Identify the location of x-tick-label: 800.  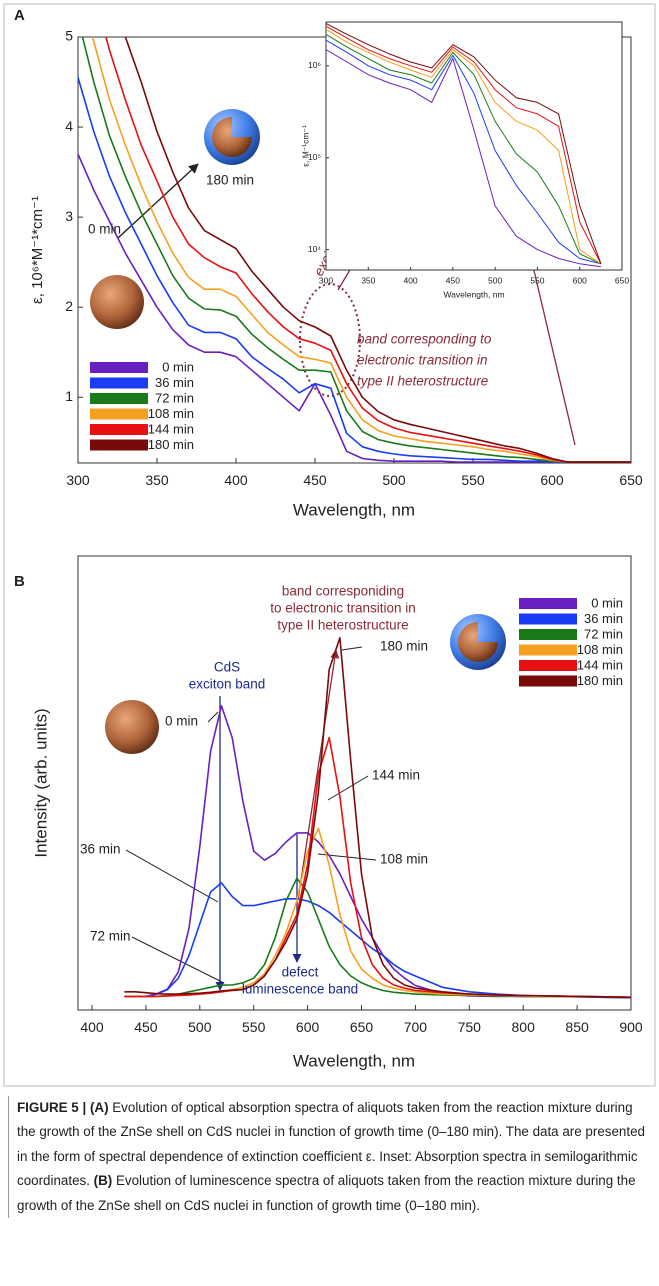
(524, 1027).